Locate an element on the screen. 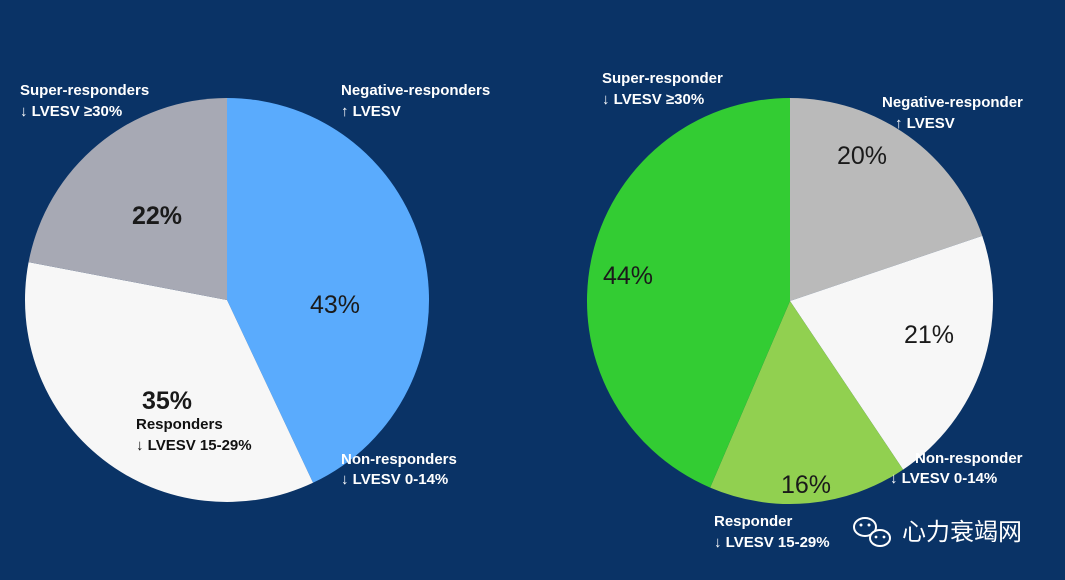 This screenshot has width=1065, height=580. pie-right-legend-responder-sub: ↓ LVESV 15-29% is located at coordinates (772, 542).